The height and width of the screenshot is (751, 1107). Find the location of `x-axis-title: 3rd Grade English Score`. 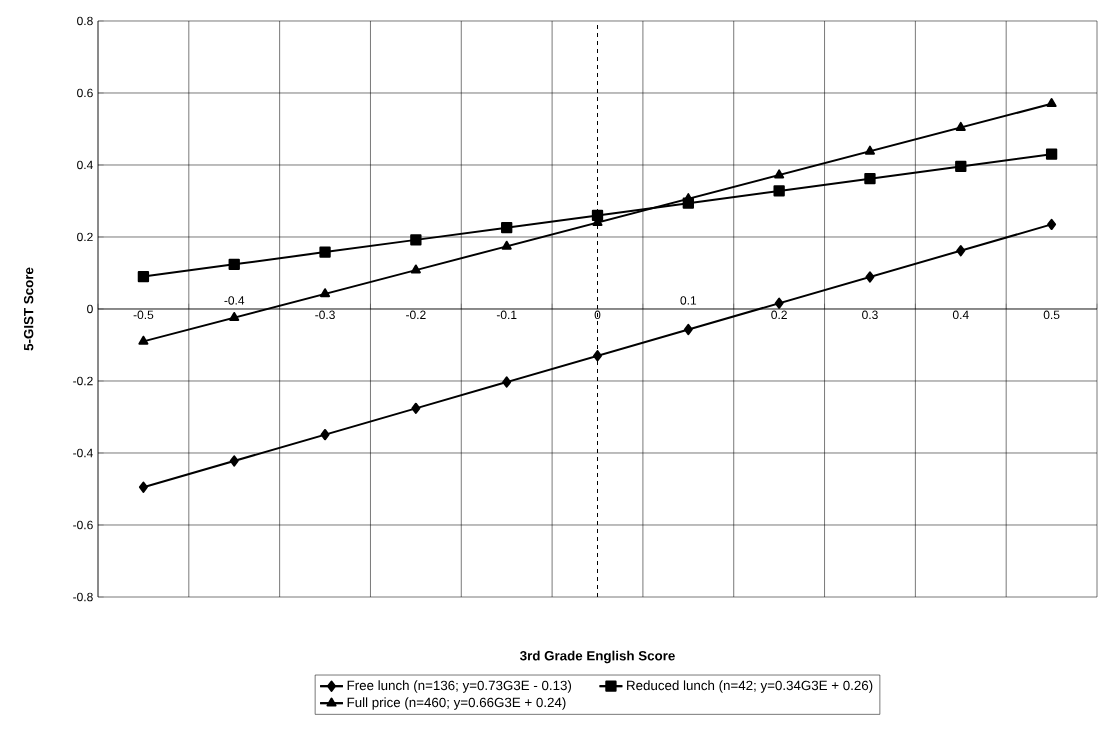

x-axis-title: 3rd Grade English Score is located at coordinates (597, 657).